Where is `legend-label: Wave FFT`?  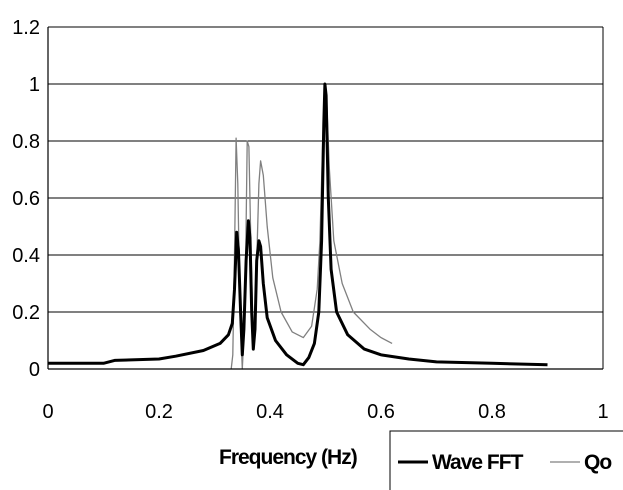 legend-label: Wave FFT is located at coordinates (478, 462).